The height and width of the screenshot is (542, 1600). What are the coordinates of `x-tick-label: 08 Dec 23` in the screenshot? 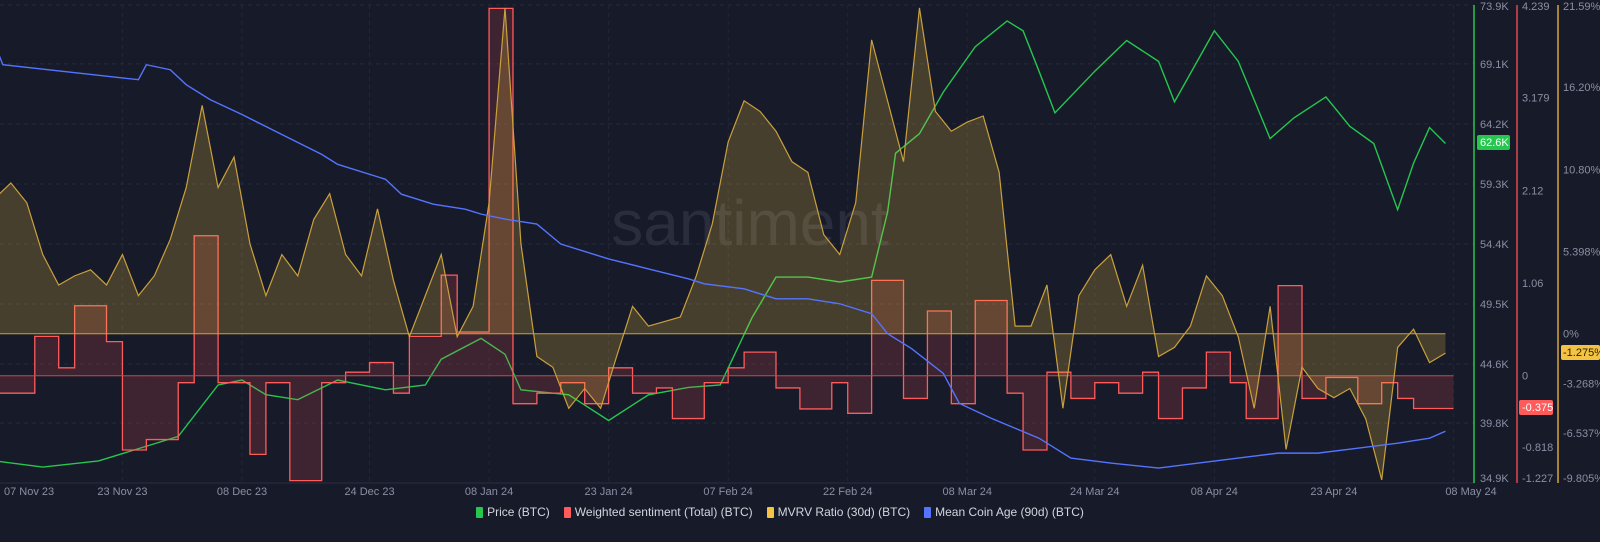 It's located at (242, 492).